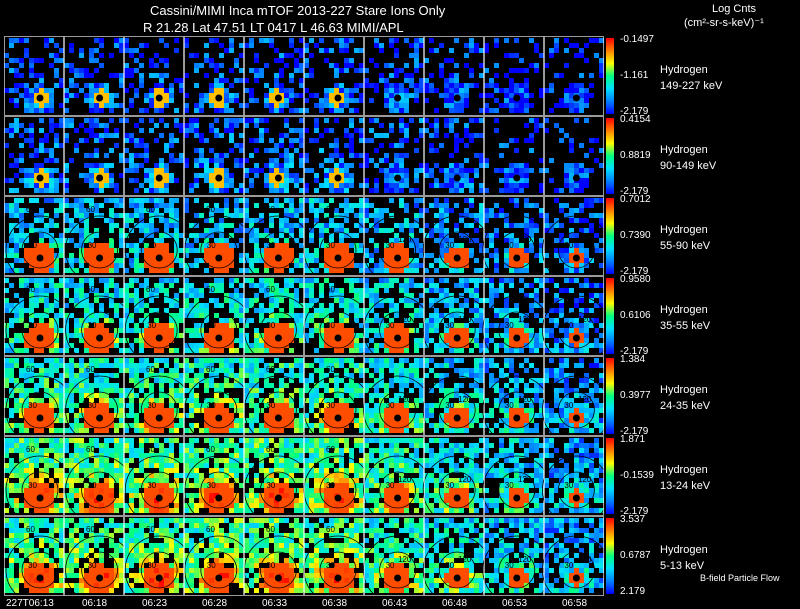 Image resolution: width=800 pixels, height=609 pixels. Describe the element at coordinates (330, 405) in the screenshot. I see `contour-label: 30` at that location.